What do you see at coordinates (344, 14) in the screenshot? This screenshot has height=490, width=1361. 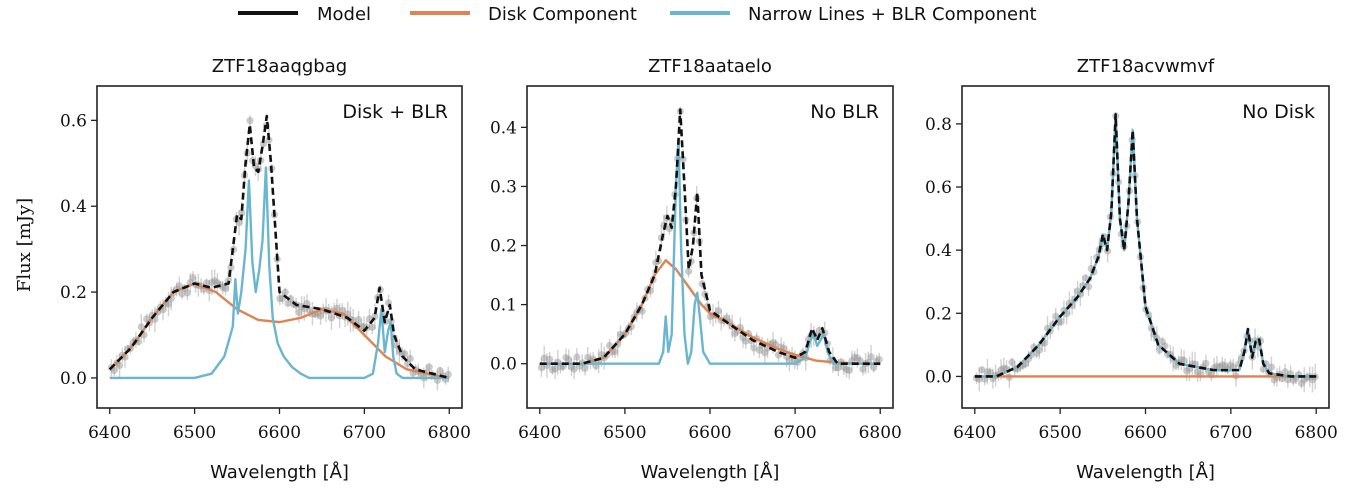 I see `legend-label-model: Model` at bounding box center [344, 14].